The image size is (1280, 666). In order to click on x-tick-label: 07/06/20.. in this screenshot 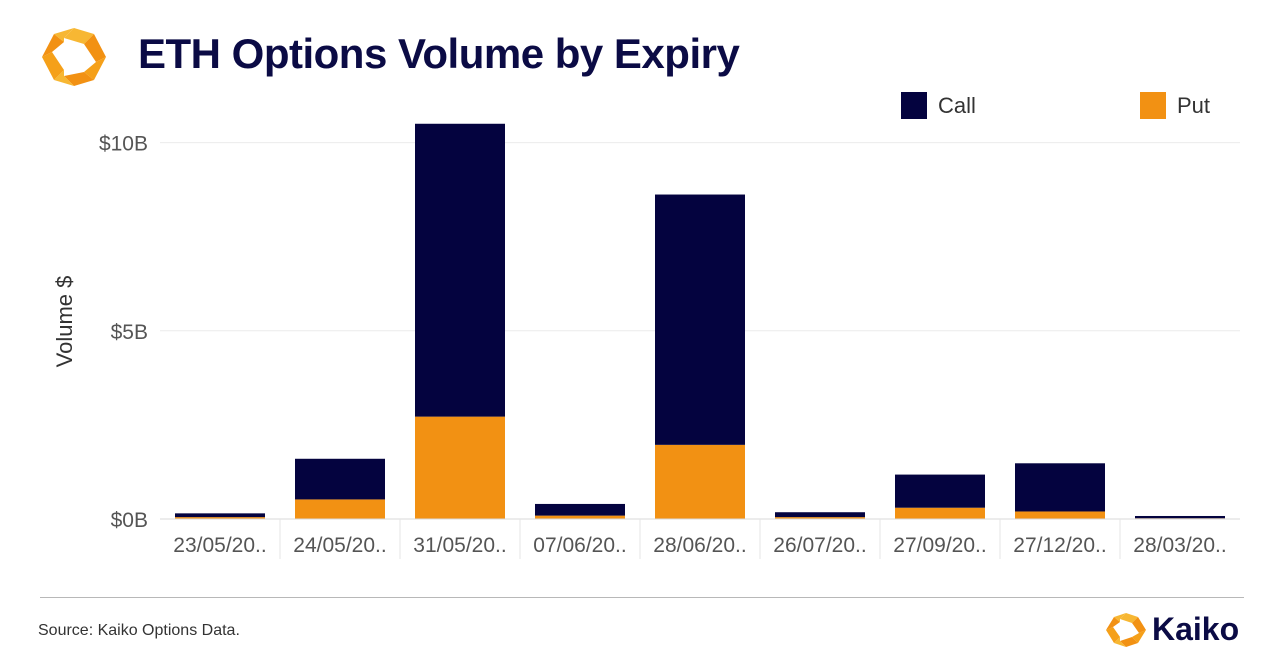, I will do `click(579, 545)`.